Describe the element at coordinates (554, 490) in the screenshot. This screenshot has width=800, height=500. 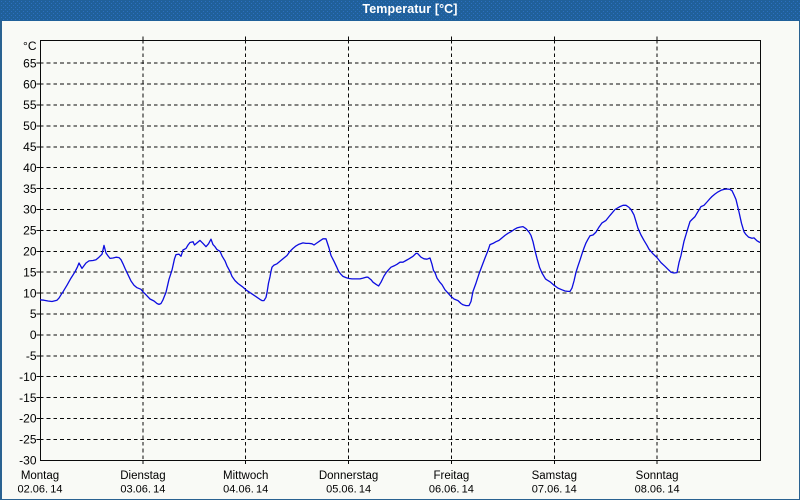
I see `svg-text: 07.06. 14` at that location.